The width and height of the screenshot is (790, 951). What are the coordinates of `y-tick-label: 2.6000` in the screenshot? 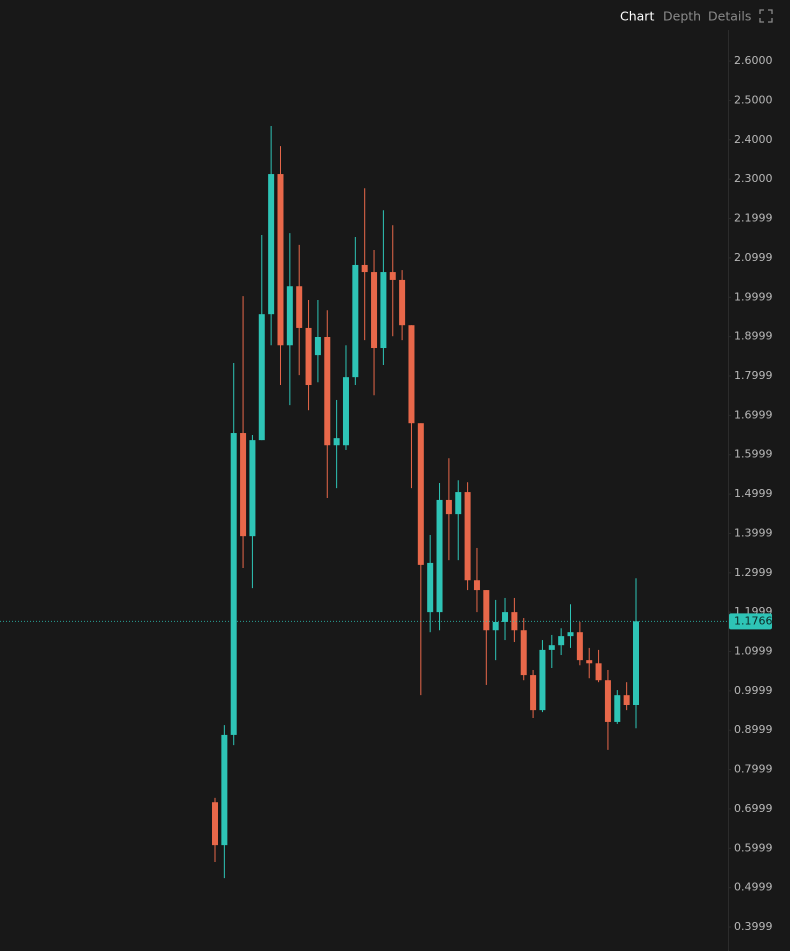 It's located at (753, 60).